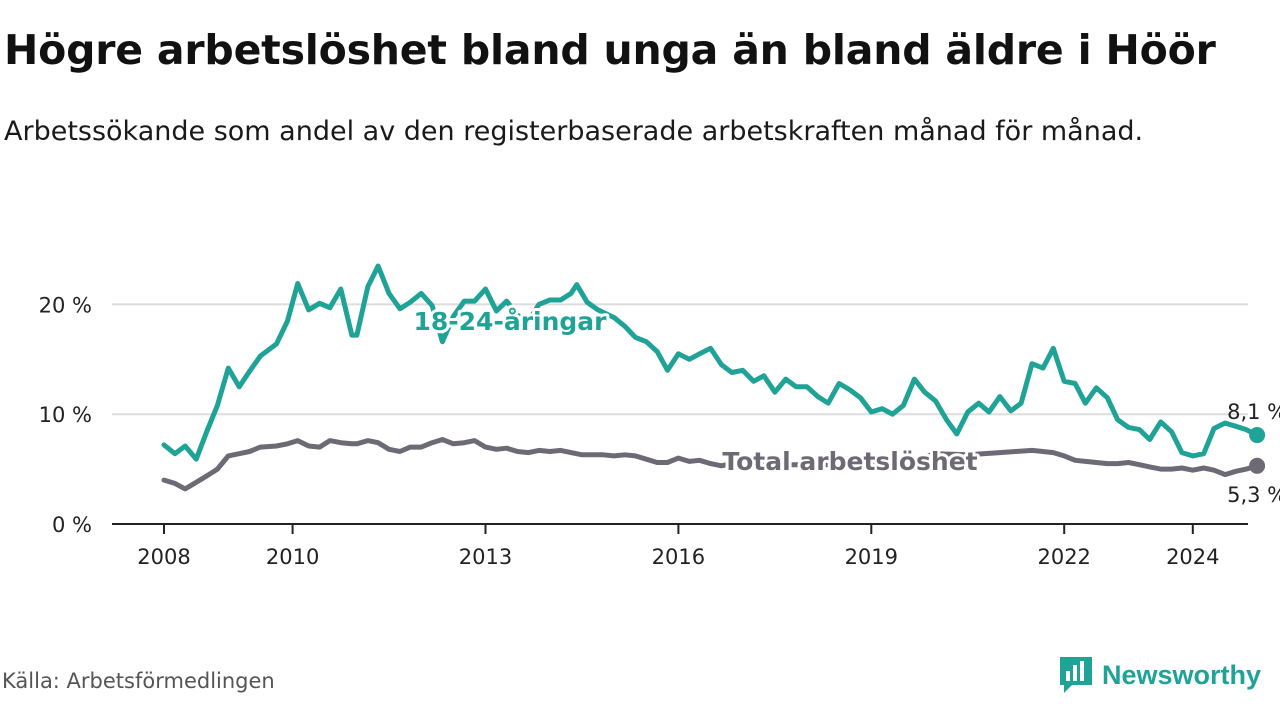  I want to click on y-tick-label: 10 %, so click(65, 415).